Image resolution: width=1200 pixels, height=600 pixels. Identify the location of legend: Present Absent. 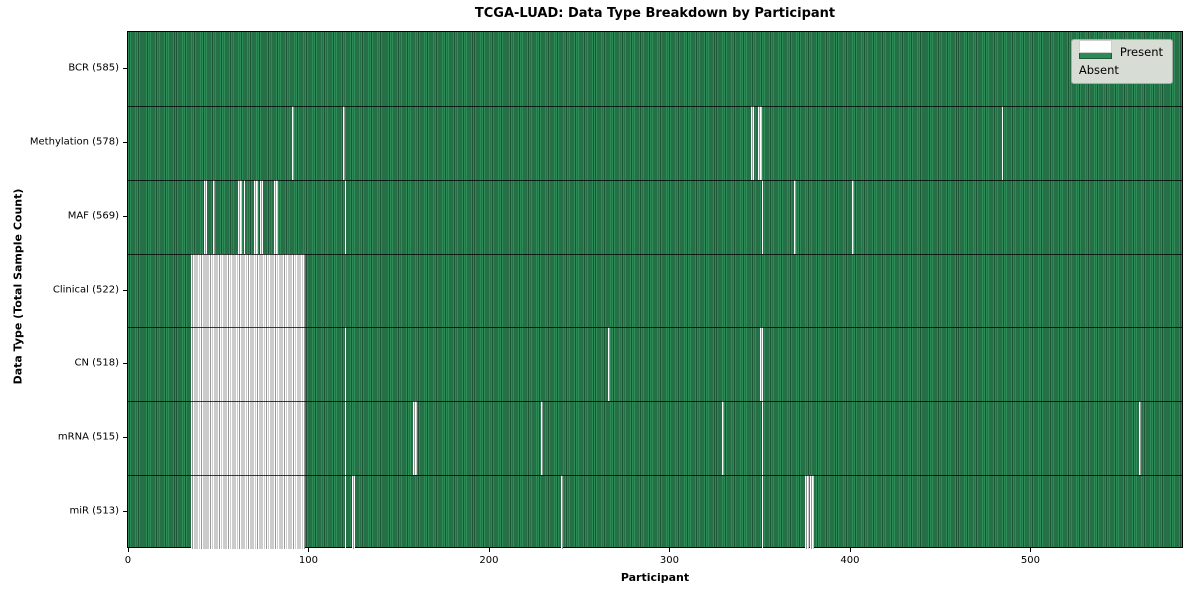
(1121, 61).